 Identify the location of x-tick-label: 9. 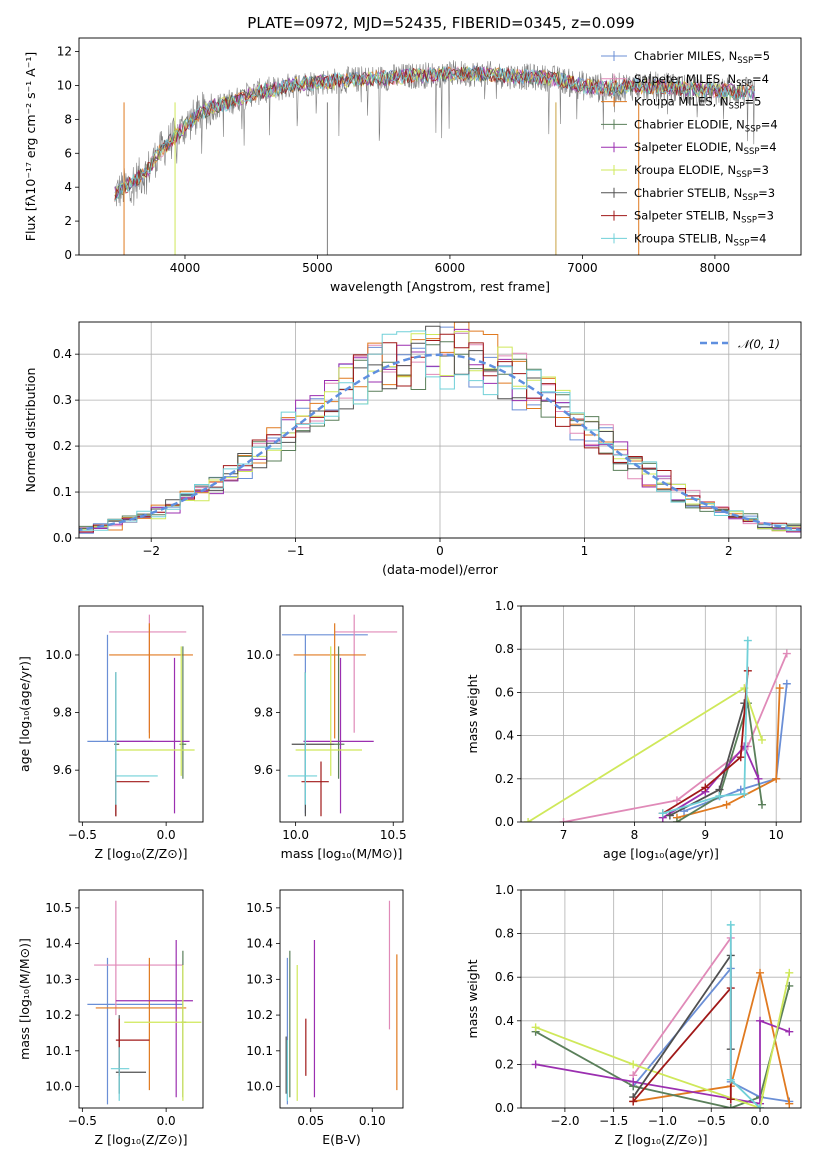
(705, 835).